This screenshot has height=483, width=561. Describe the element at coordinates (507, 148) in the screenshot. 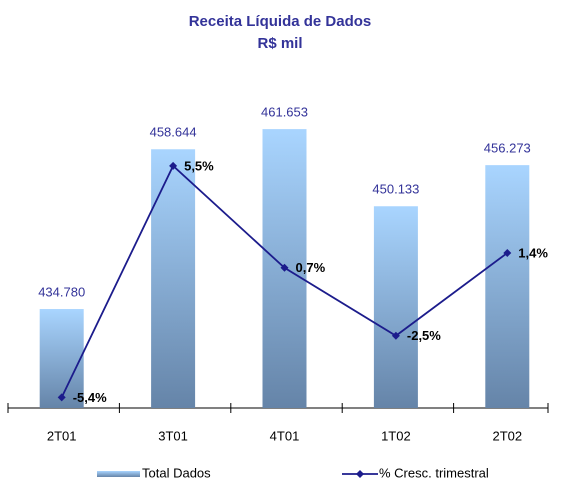

I see `bar-value-label: 456.273` at that location.